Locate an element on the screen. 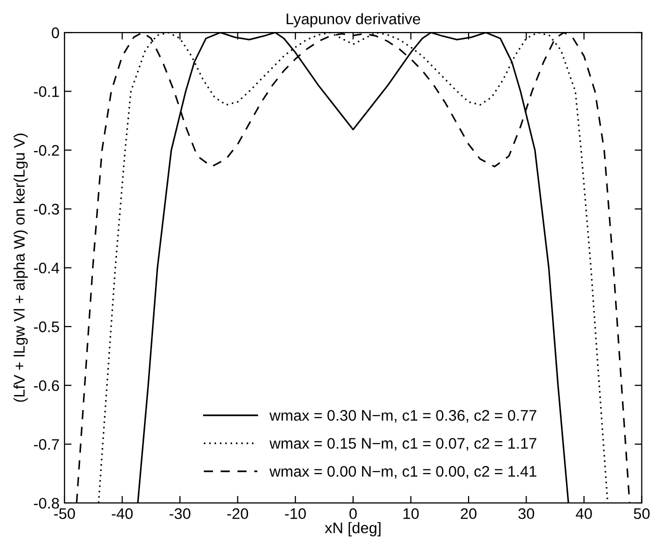 The height and width of the screenshot is (542, 665). legend-label: wmax = 0.15 N−m, c1 = 0.07, c2 = 1.17 is located at coordinates (403, 444).